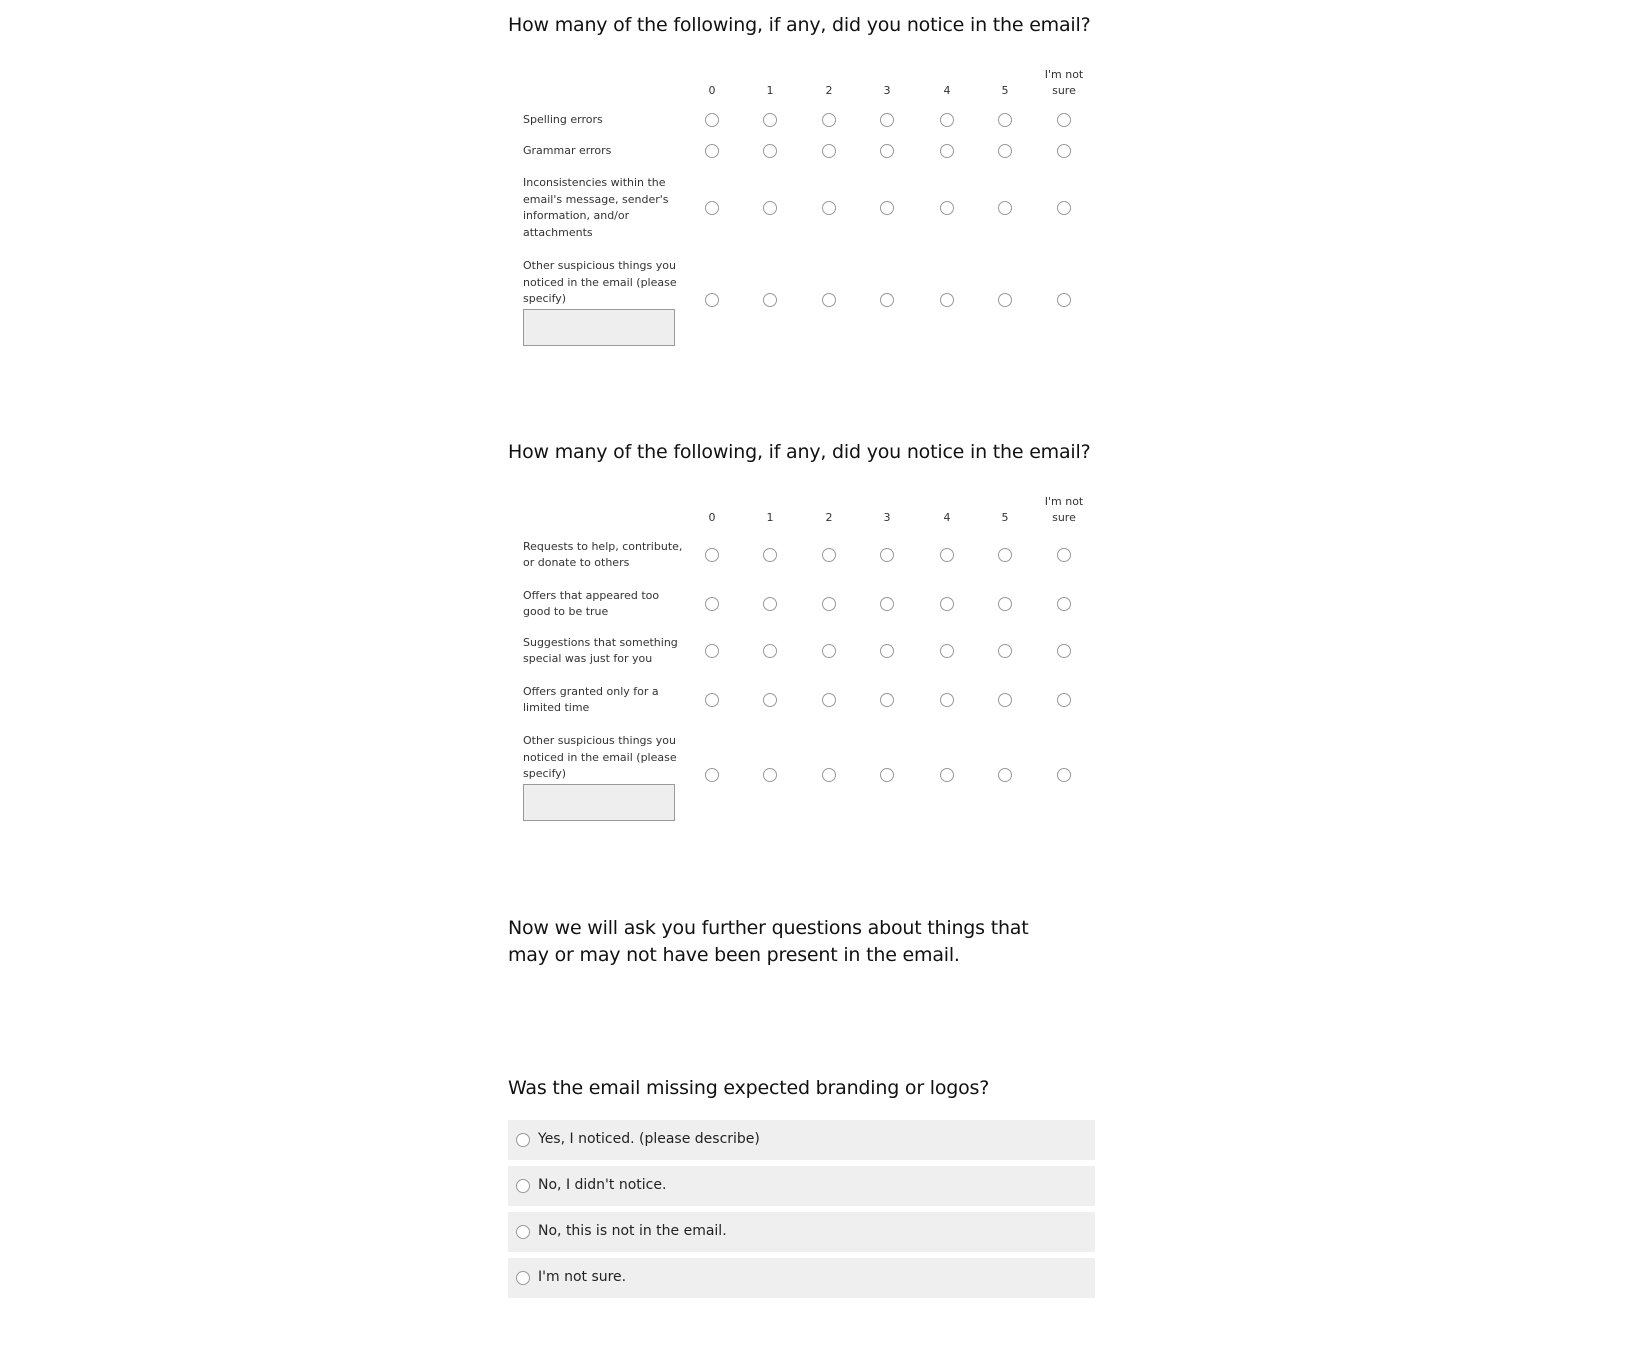  Describe the element at coordinates (801, 1140) in the screenshot. I see `answer-option: Yes, I noticed. (please describe)` at that location.